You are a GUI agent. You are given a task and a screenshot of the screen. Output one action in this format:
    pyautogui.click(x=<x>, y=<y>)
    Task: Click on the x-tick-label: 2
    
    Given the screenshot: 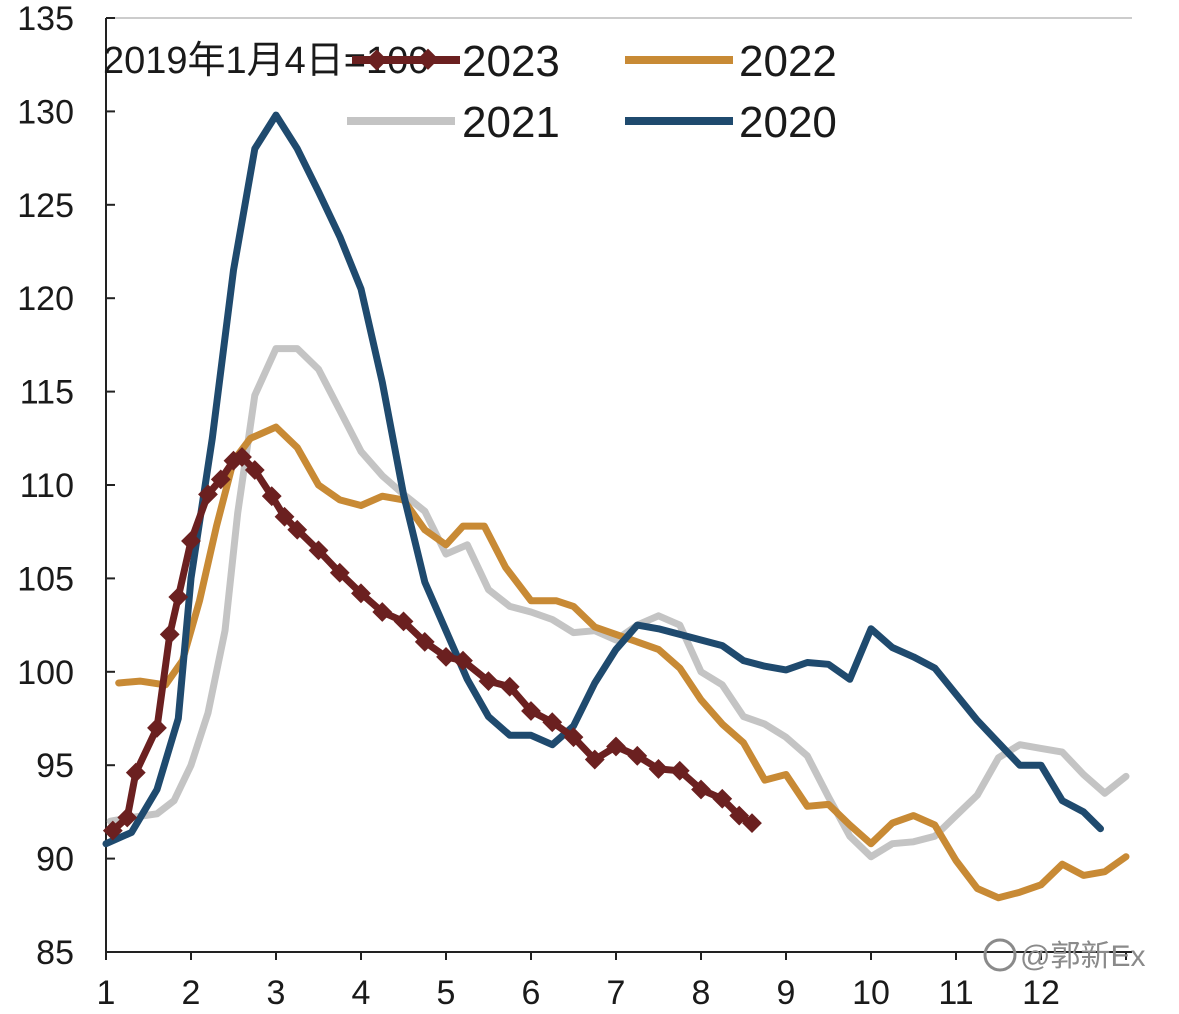 What is the action you would take?
    pyautogui.click(x=191, y=991)
    